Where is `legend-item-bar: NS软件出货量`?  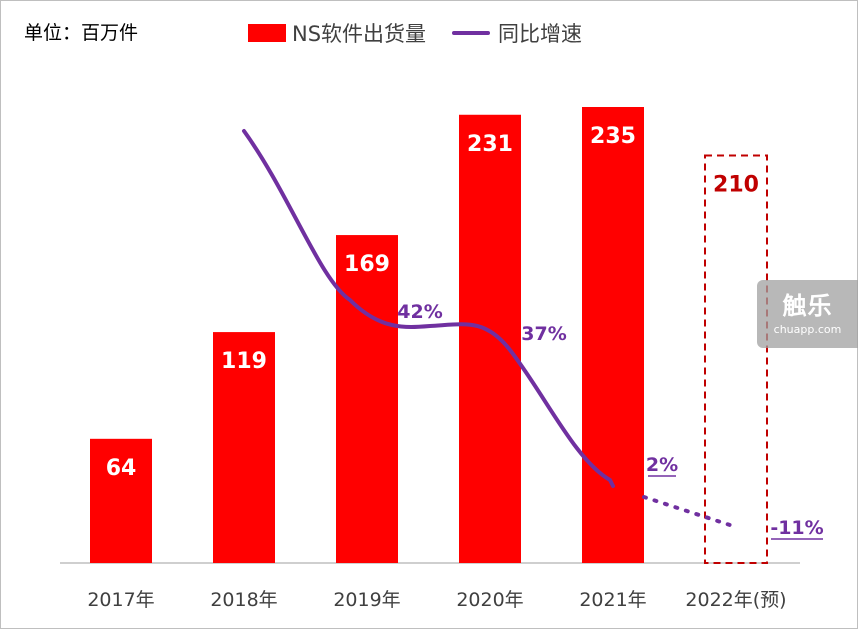 legend-item-bar: NS软件出货量 is located at coordinates (337, 33).